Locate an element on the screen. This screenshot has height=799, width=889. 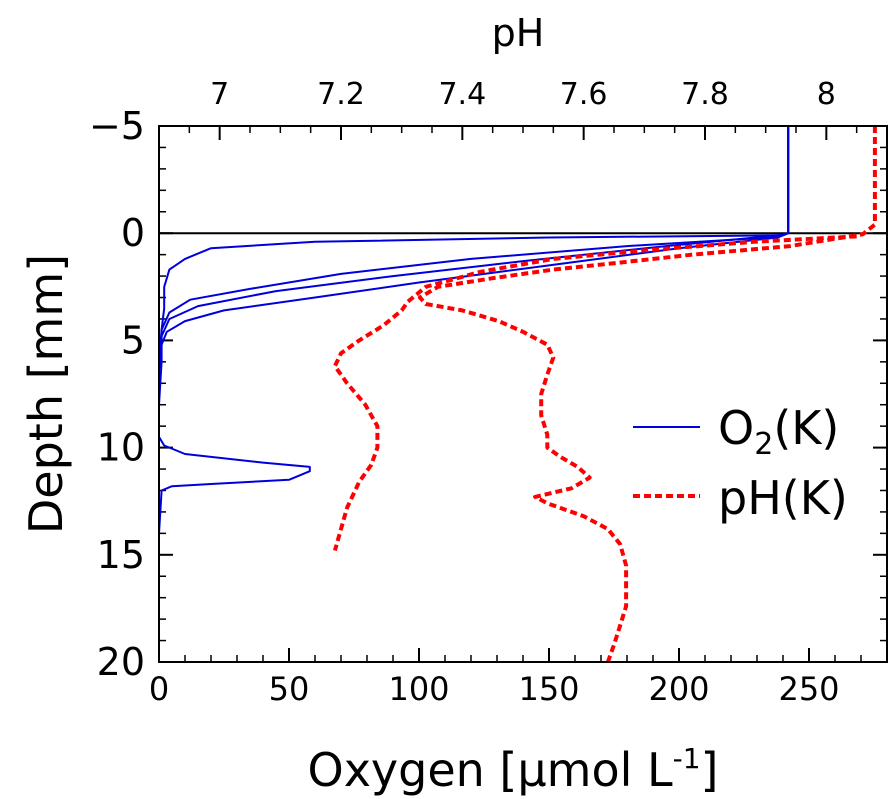
legend-o2-subscript: 2 is located at coordinates (763, 444).